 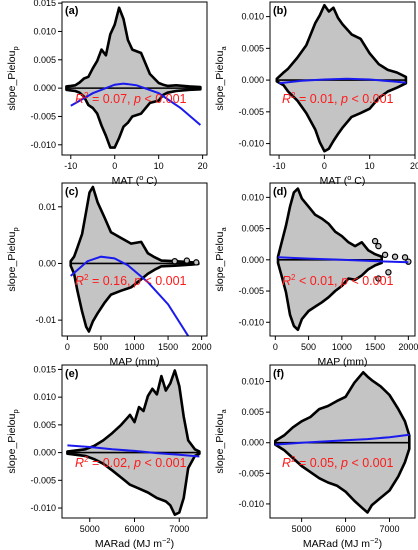 I want to click on x-tick-label: 5000, so click(x=90, y=529).